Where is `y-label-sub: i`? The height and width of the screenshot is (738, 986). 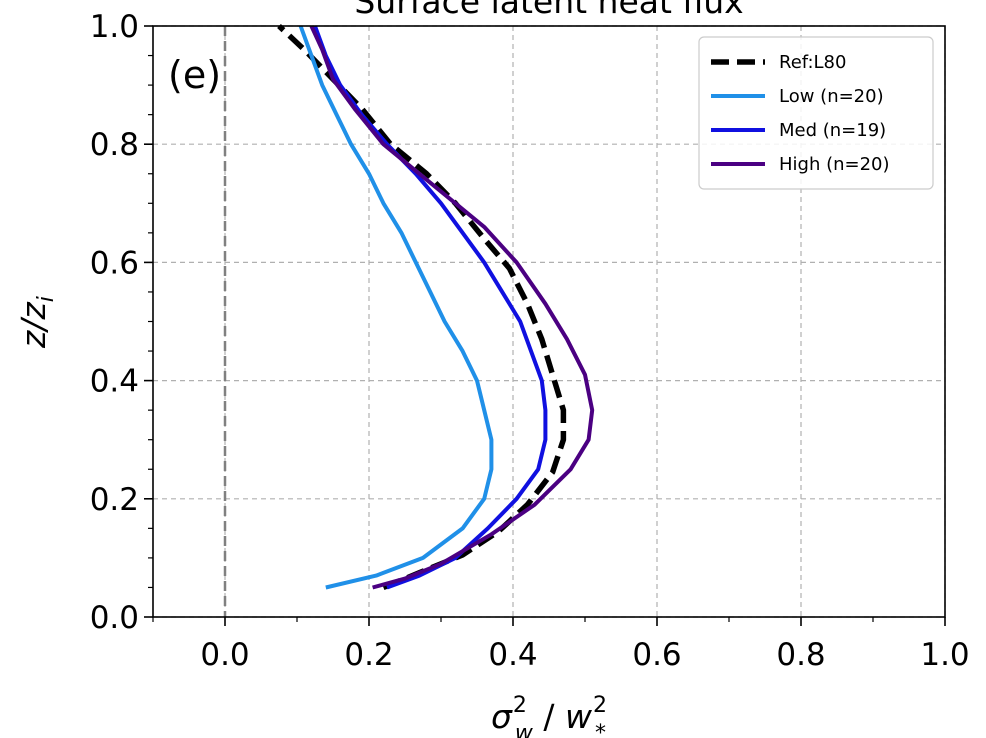 y-label-sub: i is located at coordinates (46, 299).